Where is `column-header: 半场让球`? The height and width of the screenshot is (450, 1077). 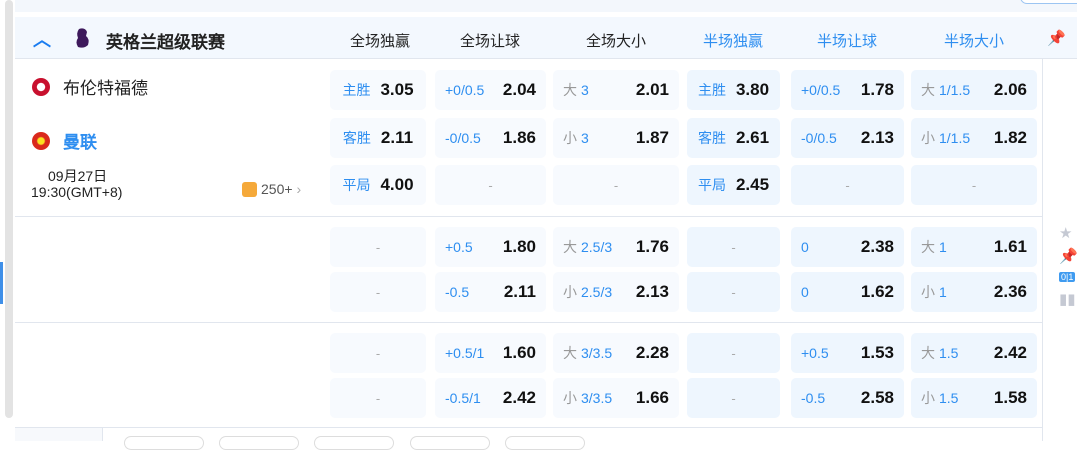 column-header: 半场让球 is located at coordinates (846, 41).